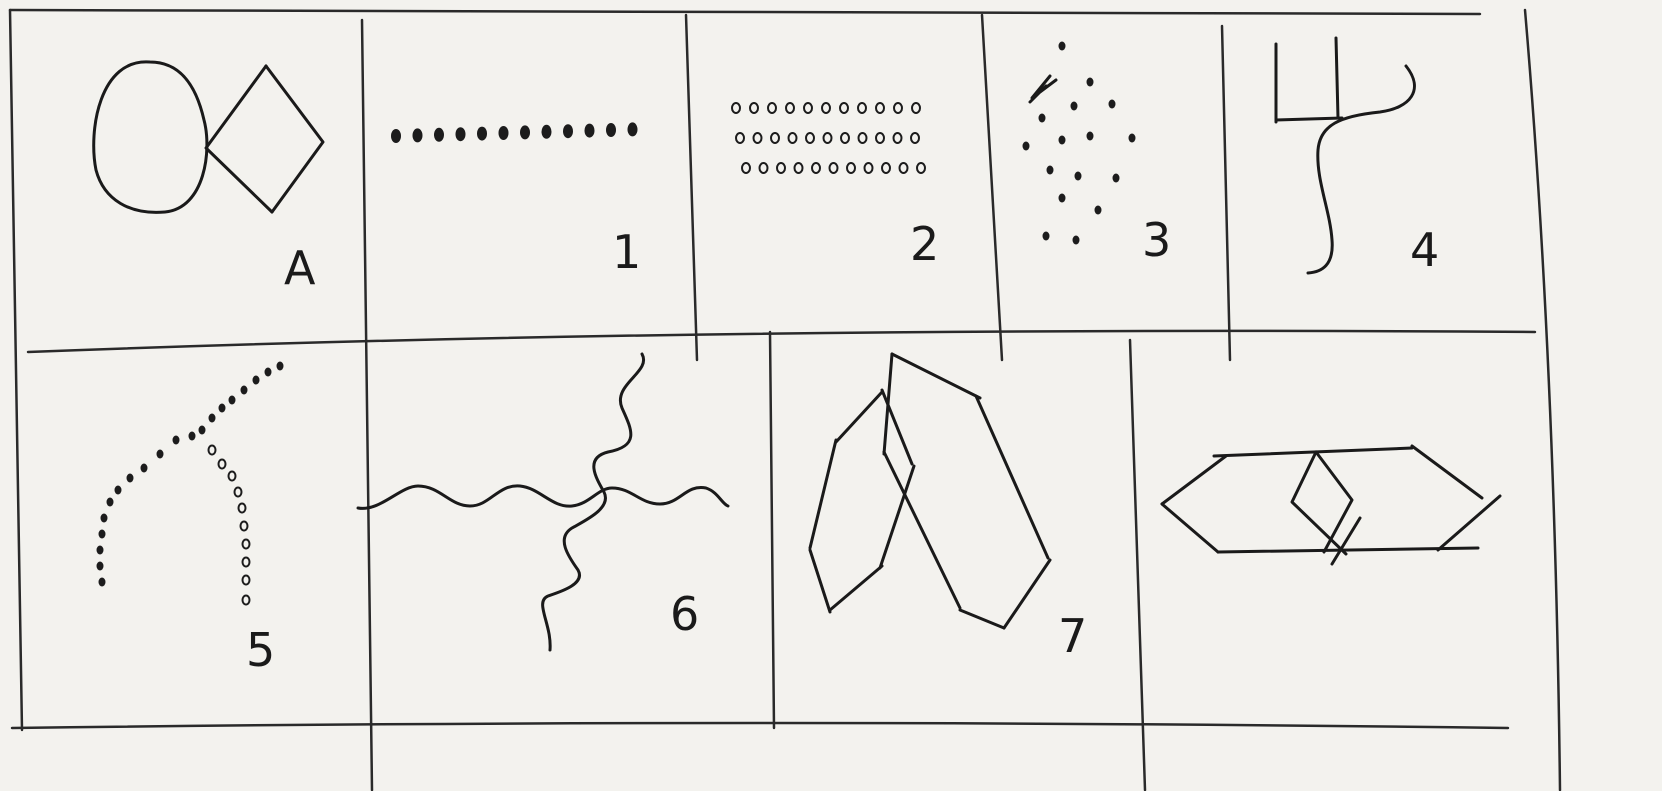 The width and height of the screenshot is (1662, 791). I want to click on label-1: 1, so click(626, 252).